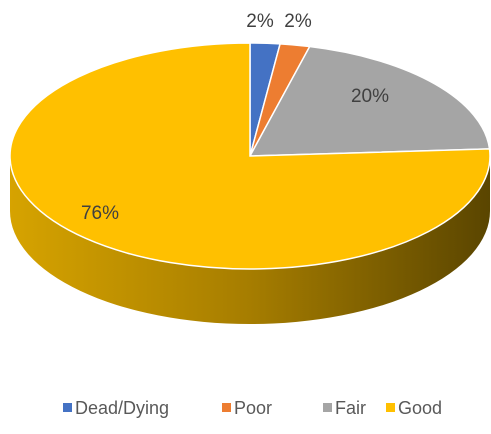 The width and height of the screenshot is (491, 434). Describe the element at coordinates (100, 213) in the screenshot. I see `data-label: 76%` at that location.